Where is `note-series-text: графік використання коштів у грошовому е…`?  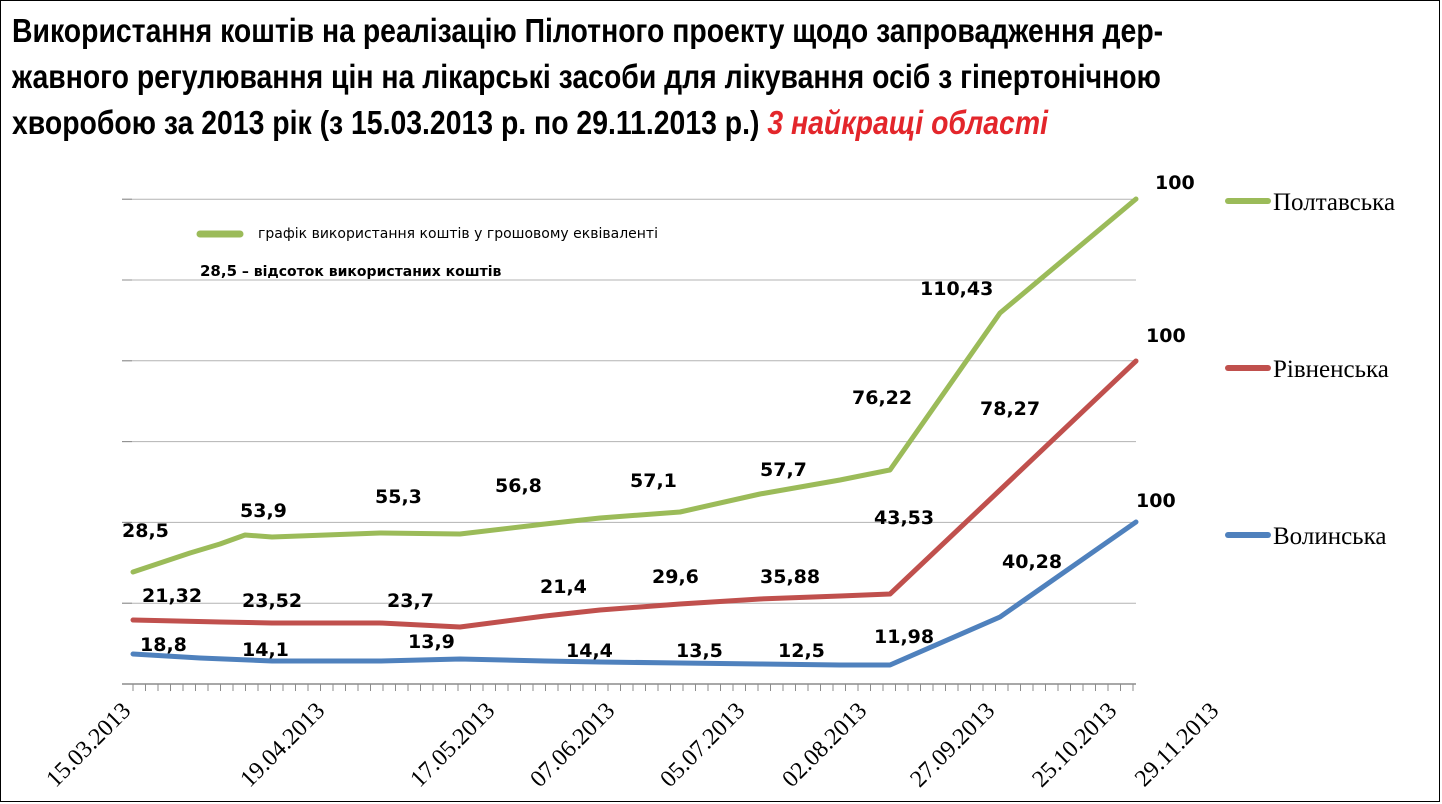
note-series-text: графік використання коштів у грошовому е… is located at coordinates (458, 234).